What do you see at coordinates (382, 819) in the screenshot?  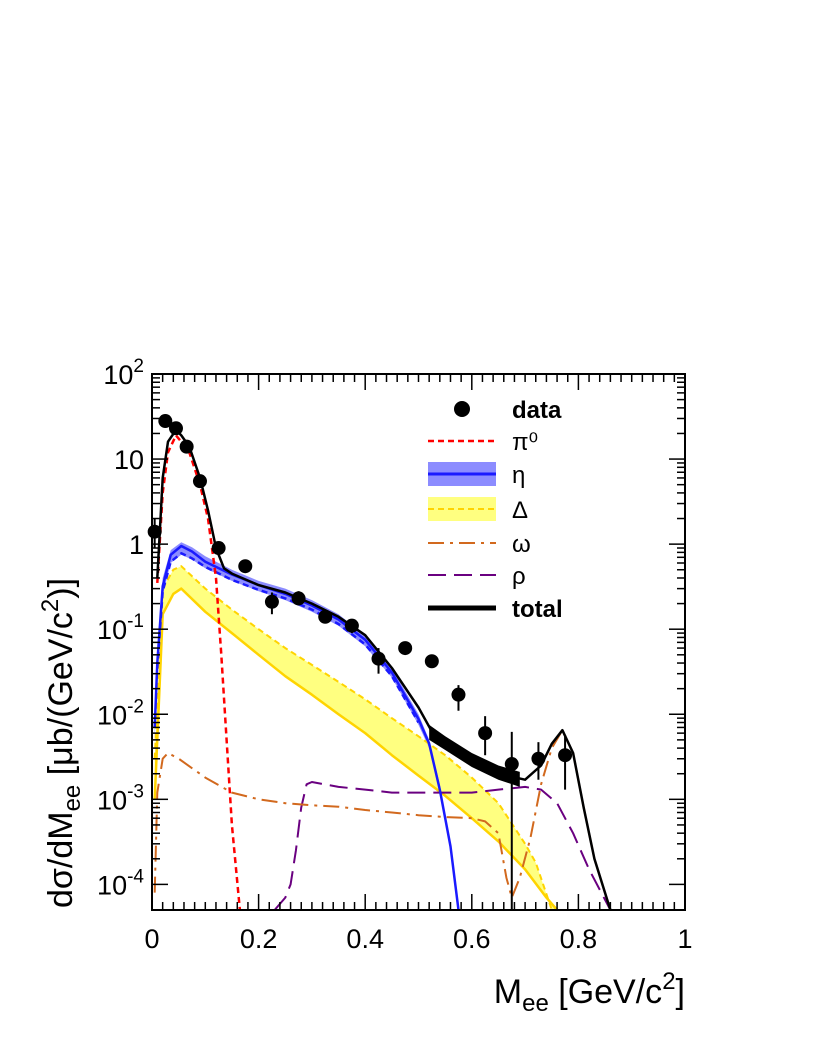 I see `omega-line` at bounding box center [382, 819].